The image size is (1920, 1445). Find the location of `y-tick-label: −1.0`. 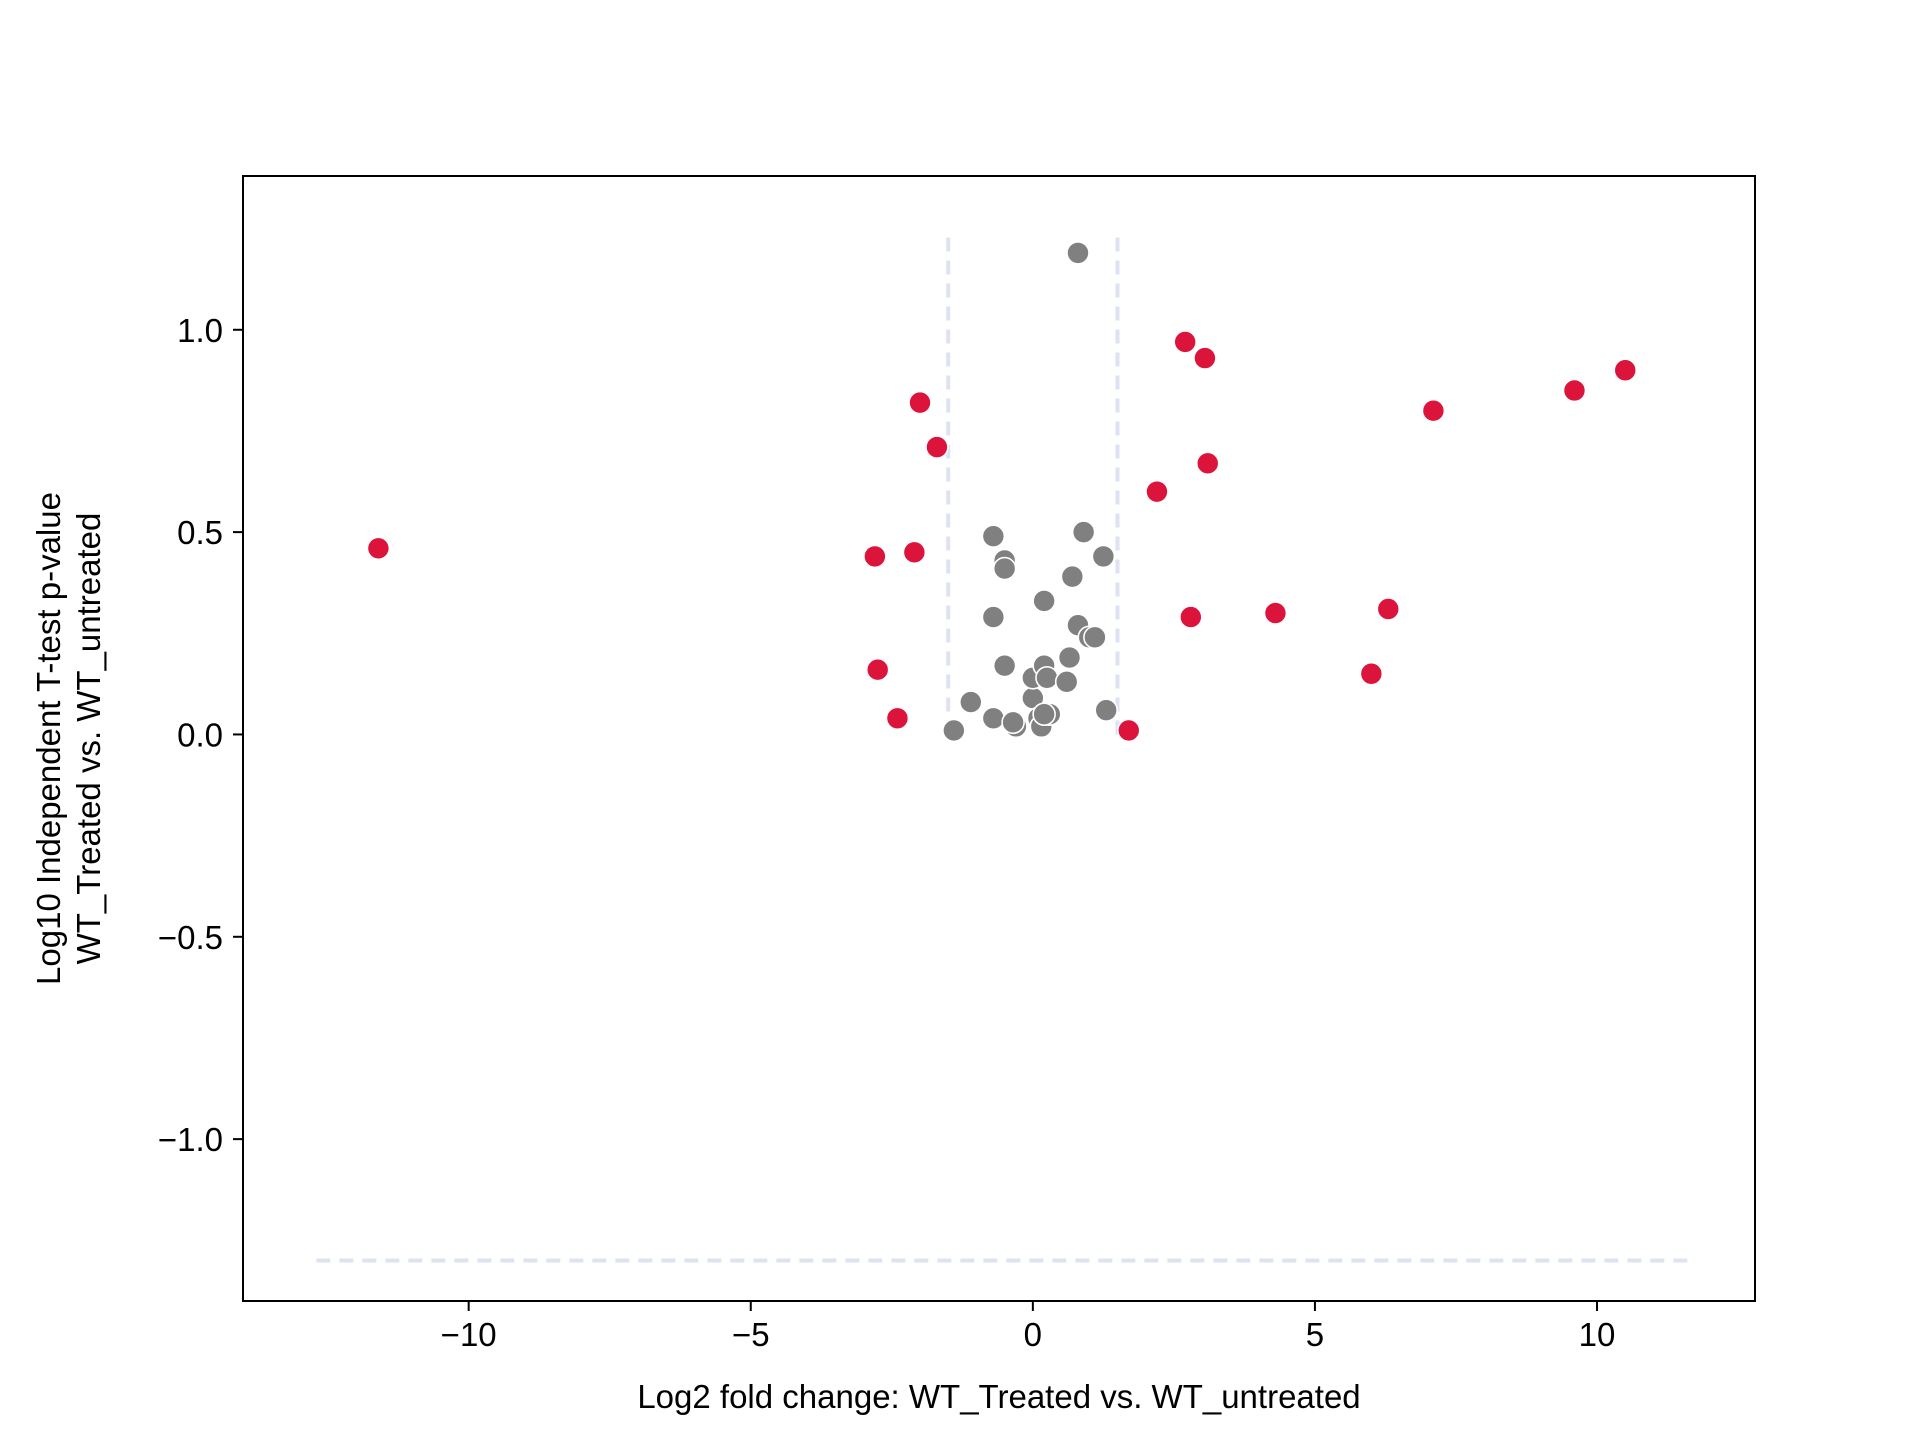

y-tick-label: −1.0 is located at coordinates (190, 1139).